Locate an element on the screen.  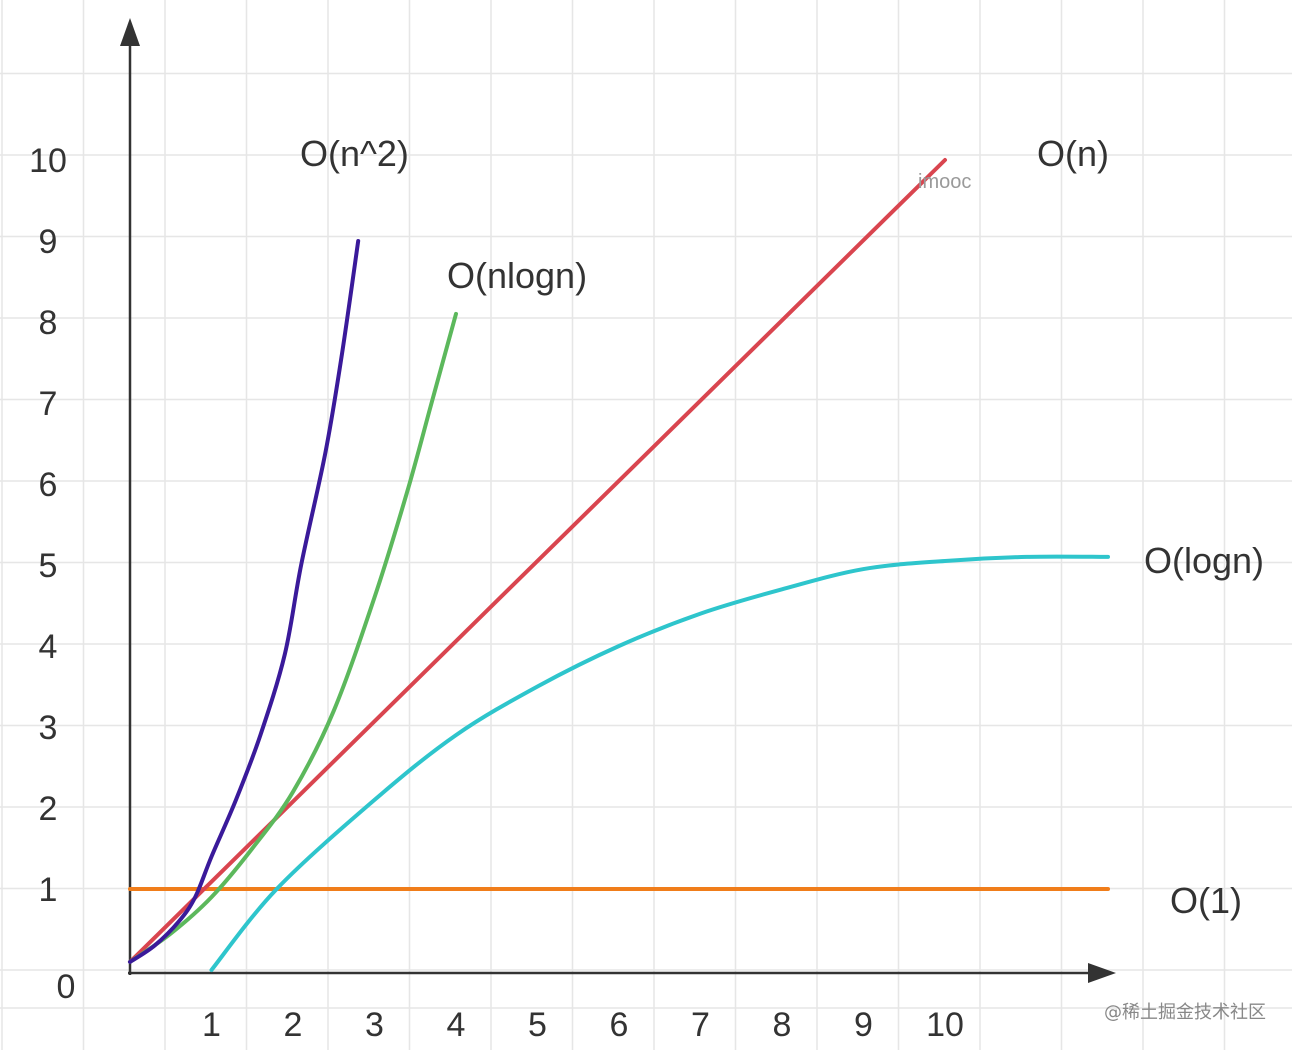
x-tick-label: 4 is located at coordinates (456, 1025).